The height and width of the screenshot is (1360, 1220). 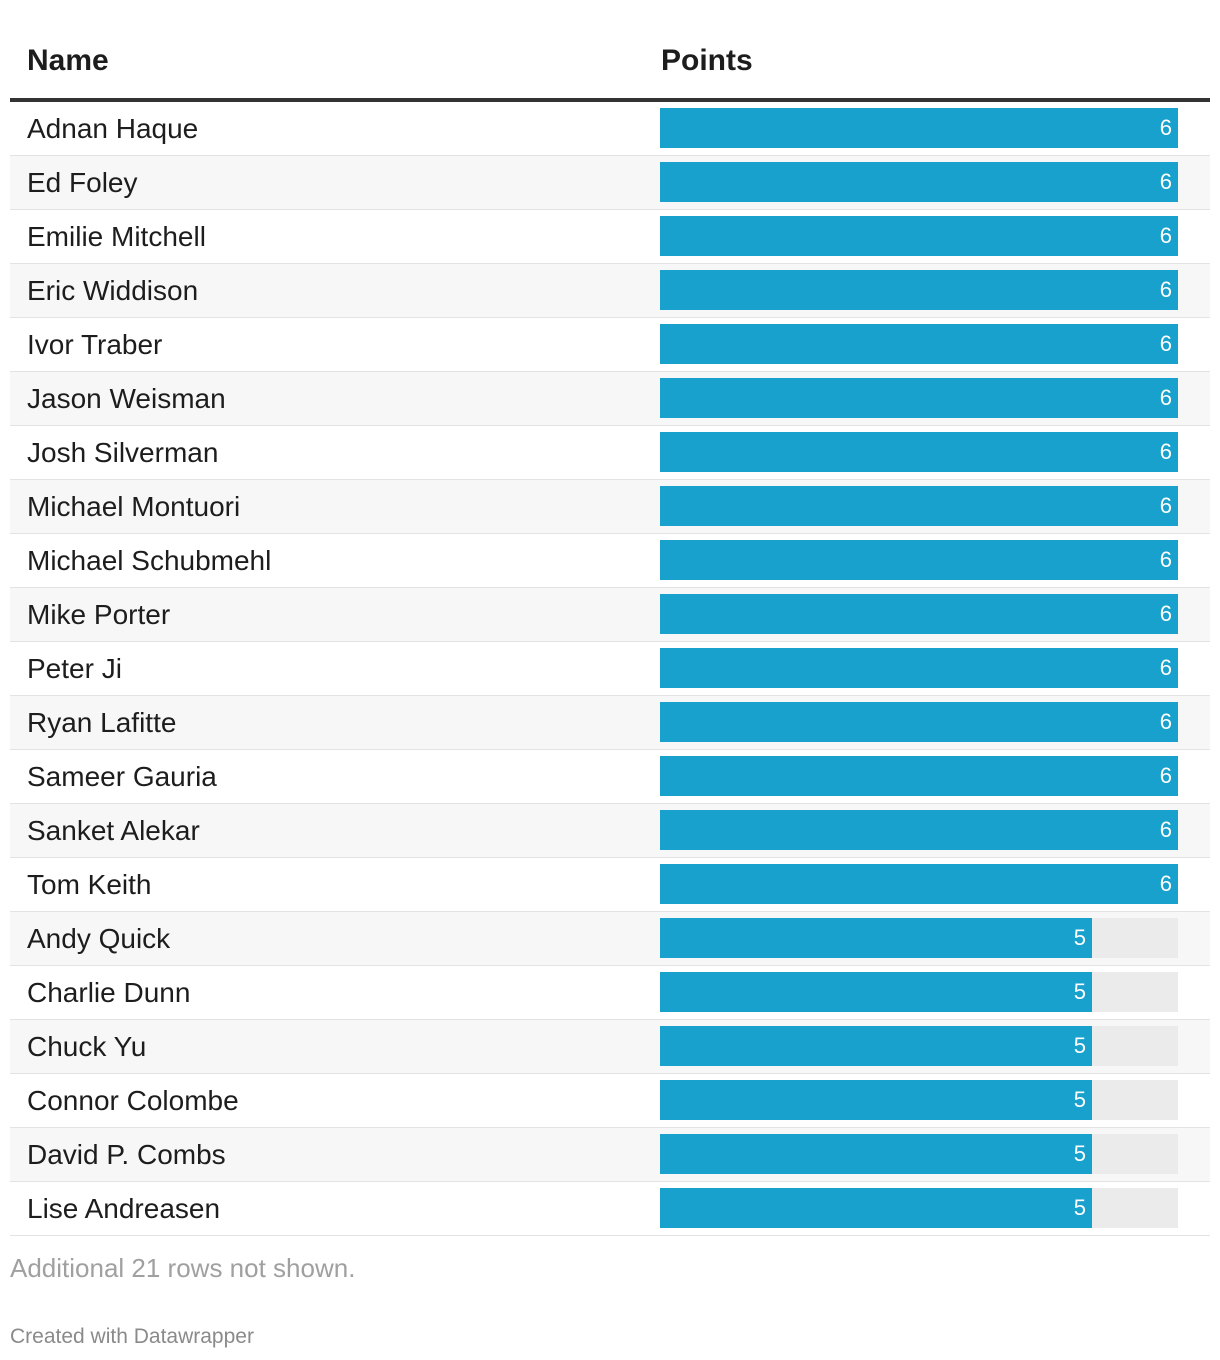 What do you see at coordinates (610, 237) in the screenshot?
I see `table-row: Emilie Mitchell 6` at bounding box center [610, 237].